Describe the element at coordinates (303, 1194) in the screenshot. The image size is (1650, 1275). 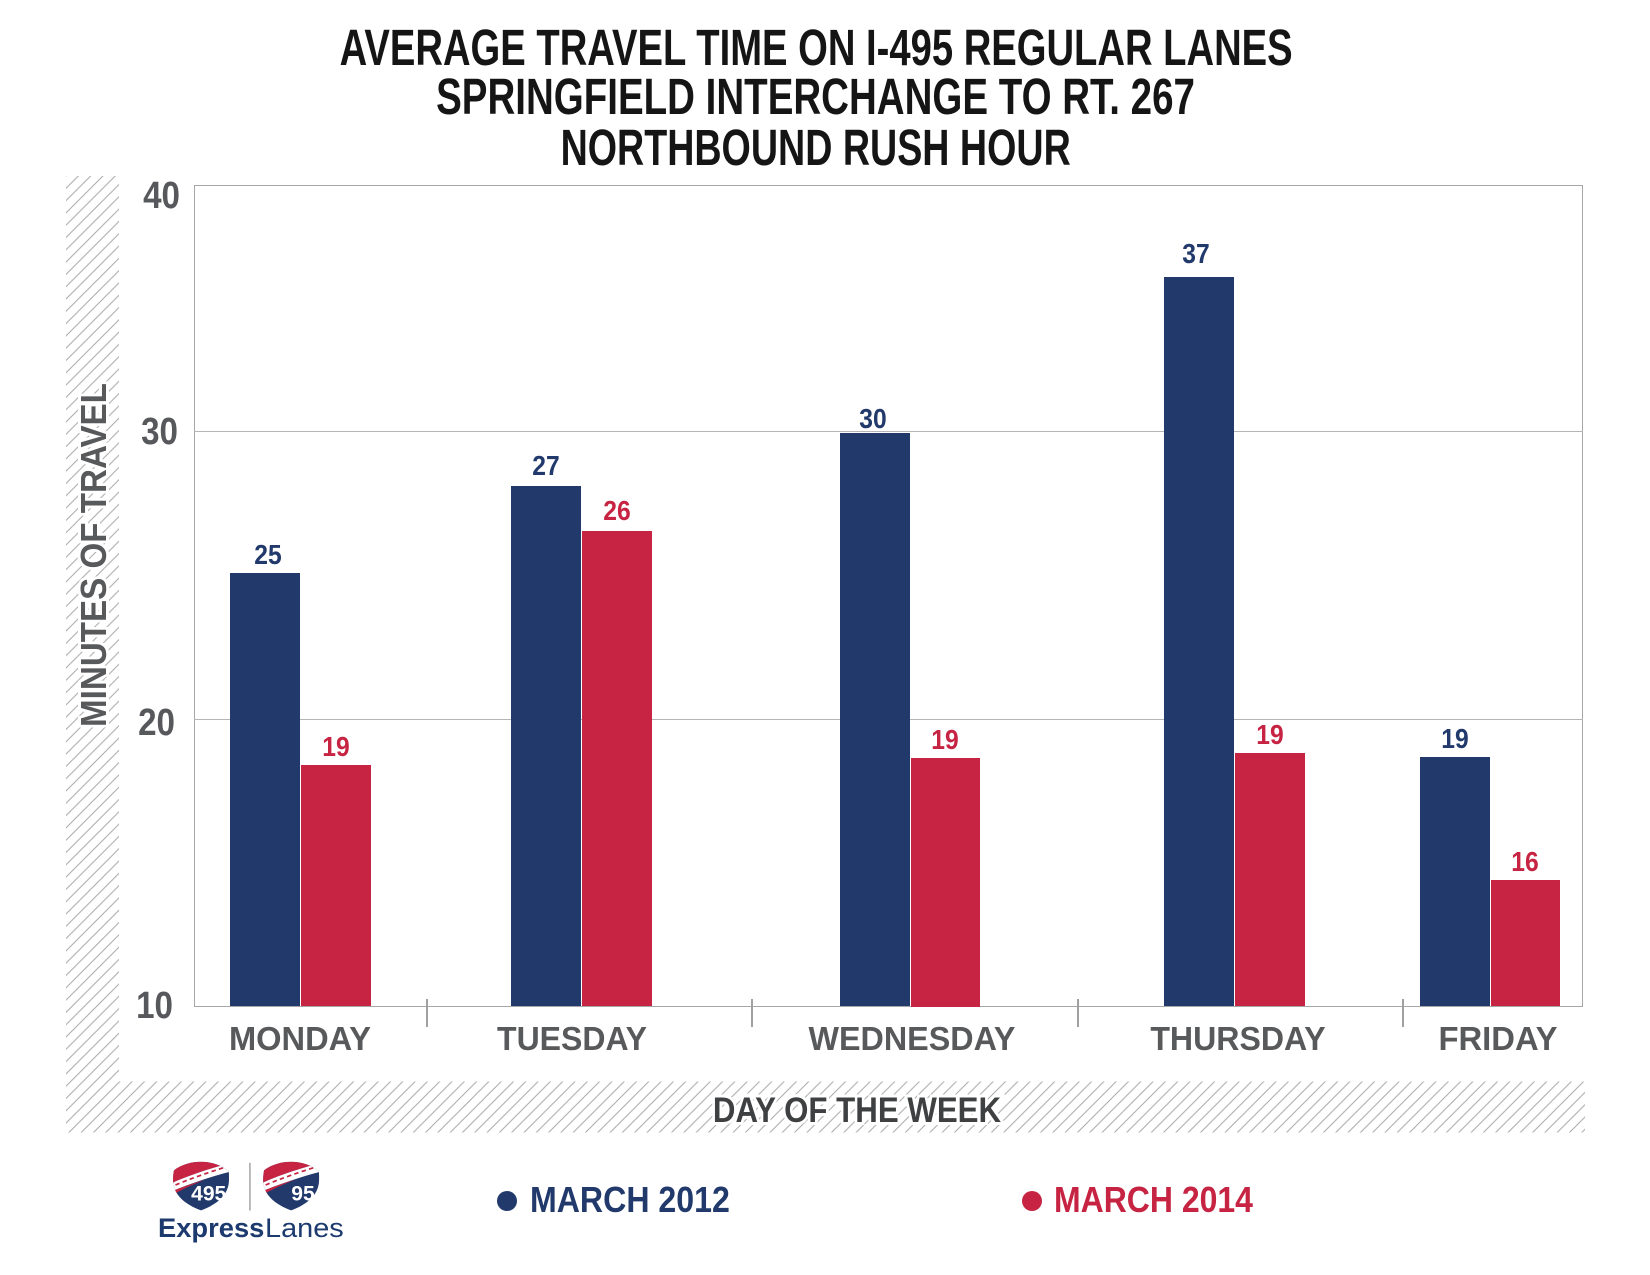
I see `svg-text: 95` at that location.